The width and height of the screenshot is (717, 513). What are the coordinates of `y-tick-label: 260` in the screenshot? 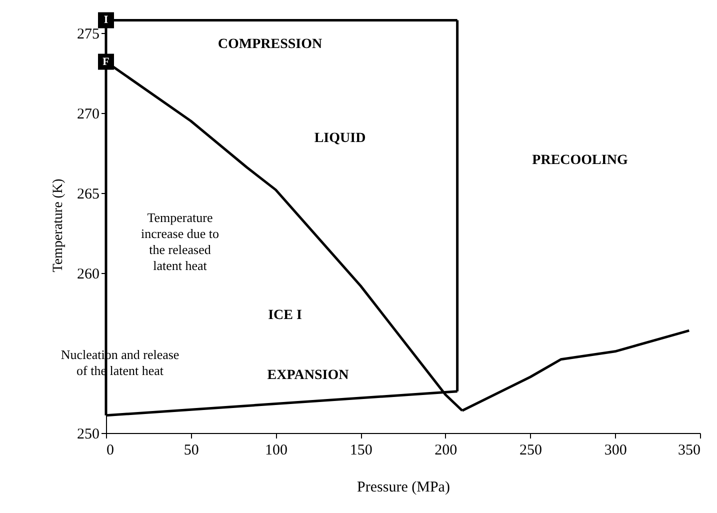 It's located at (88, 274).